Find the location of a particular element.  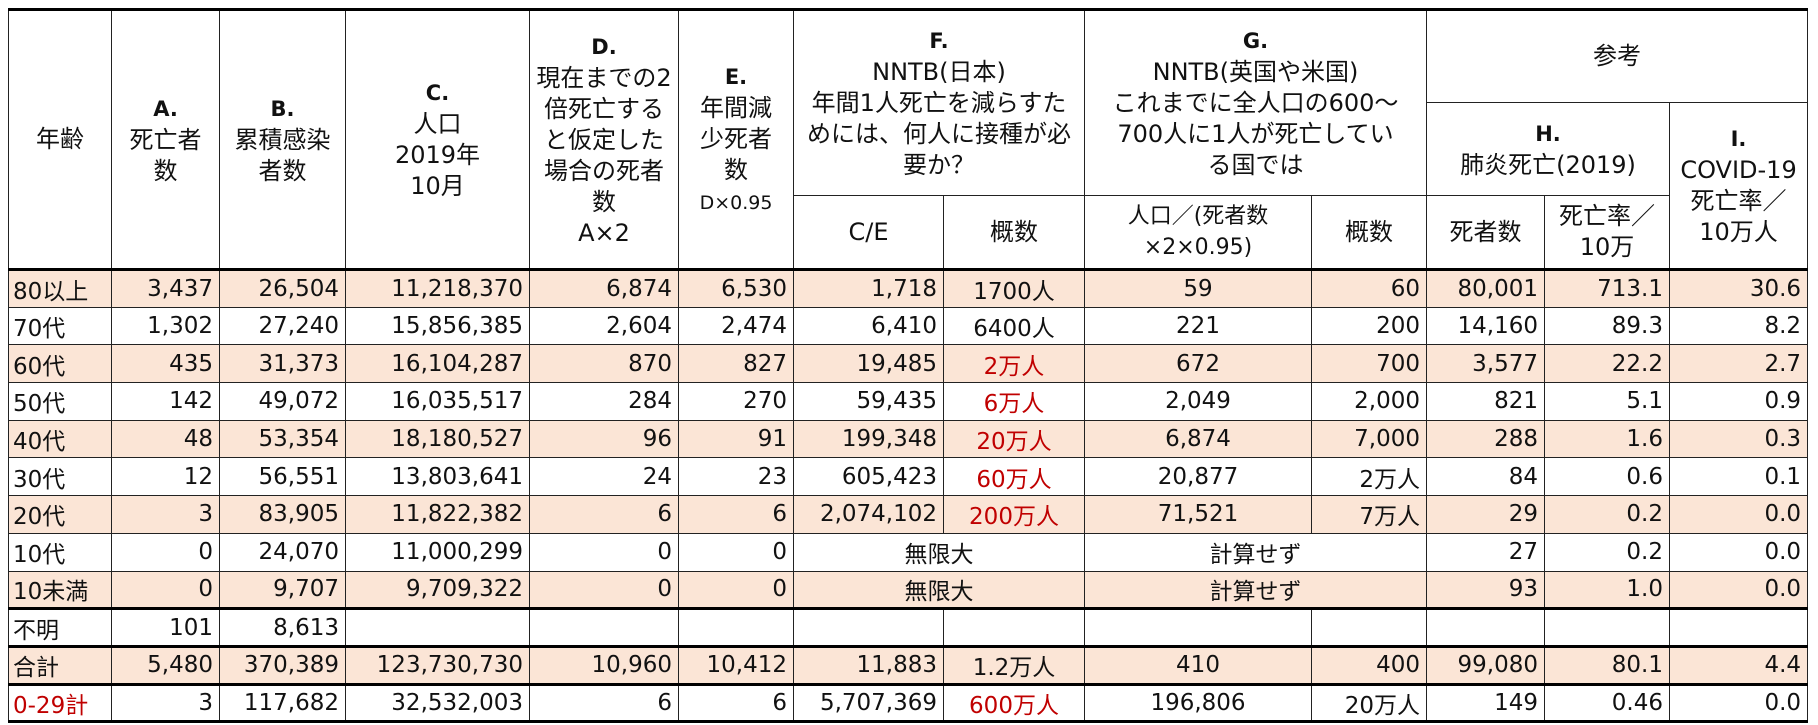

cell-g2: 2,000 is located at coordinates (1369, 401).